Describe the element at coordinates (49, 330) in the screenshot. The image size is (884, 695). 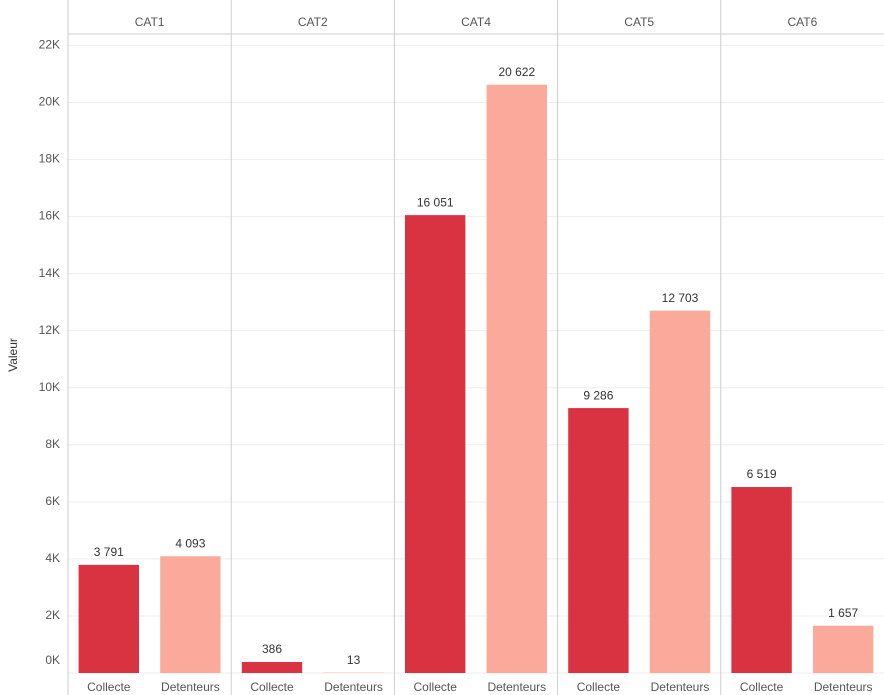
I see `y-tick-label: 12K` at that location.